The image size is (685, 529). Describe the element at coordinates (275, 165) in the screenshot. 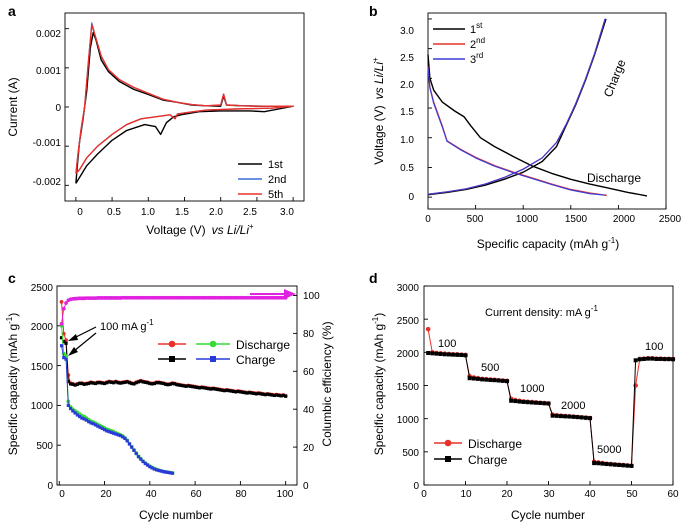

I see `legend-label-1st: 1st` at that location.